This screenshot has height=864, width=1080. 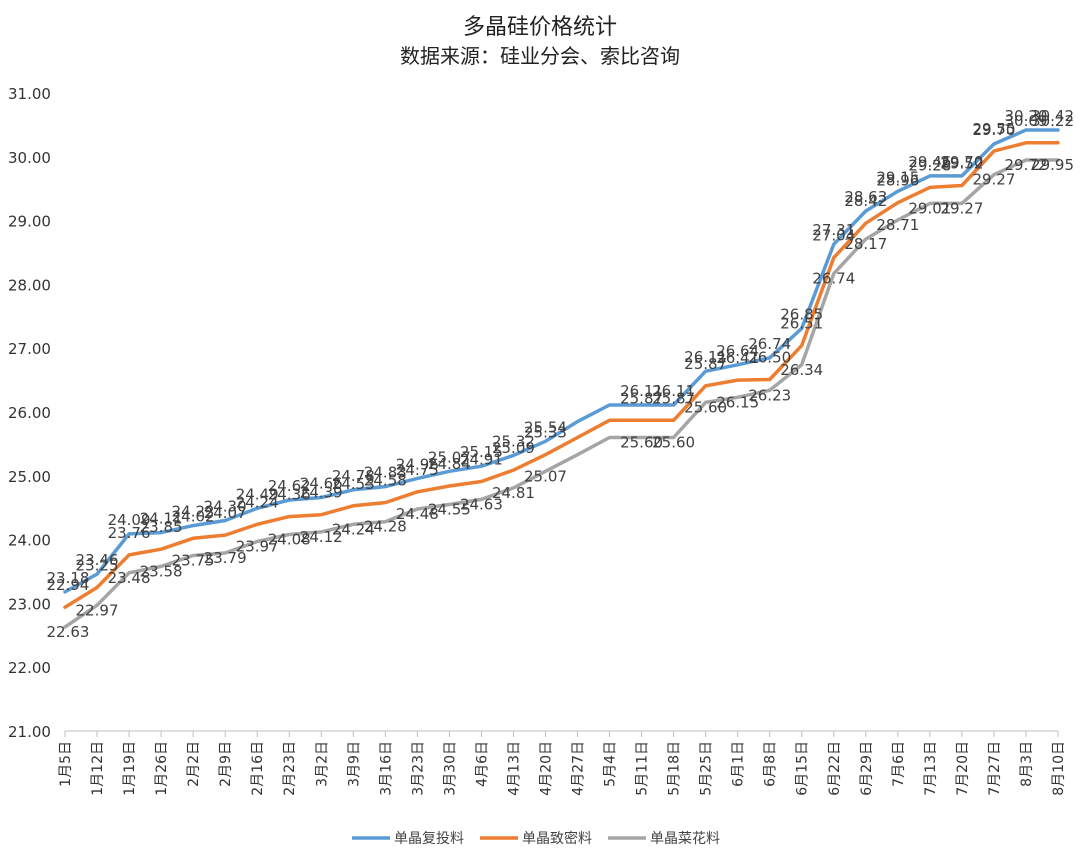 What do you see at coordinates (257, 547) in the screenshot?
I see `data-label: 23.97` at bounding box center [257, 547].